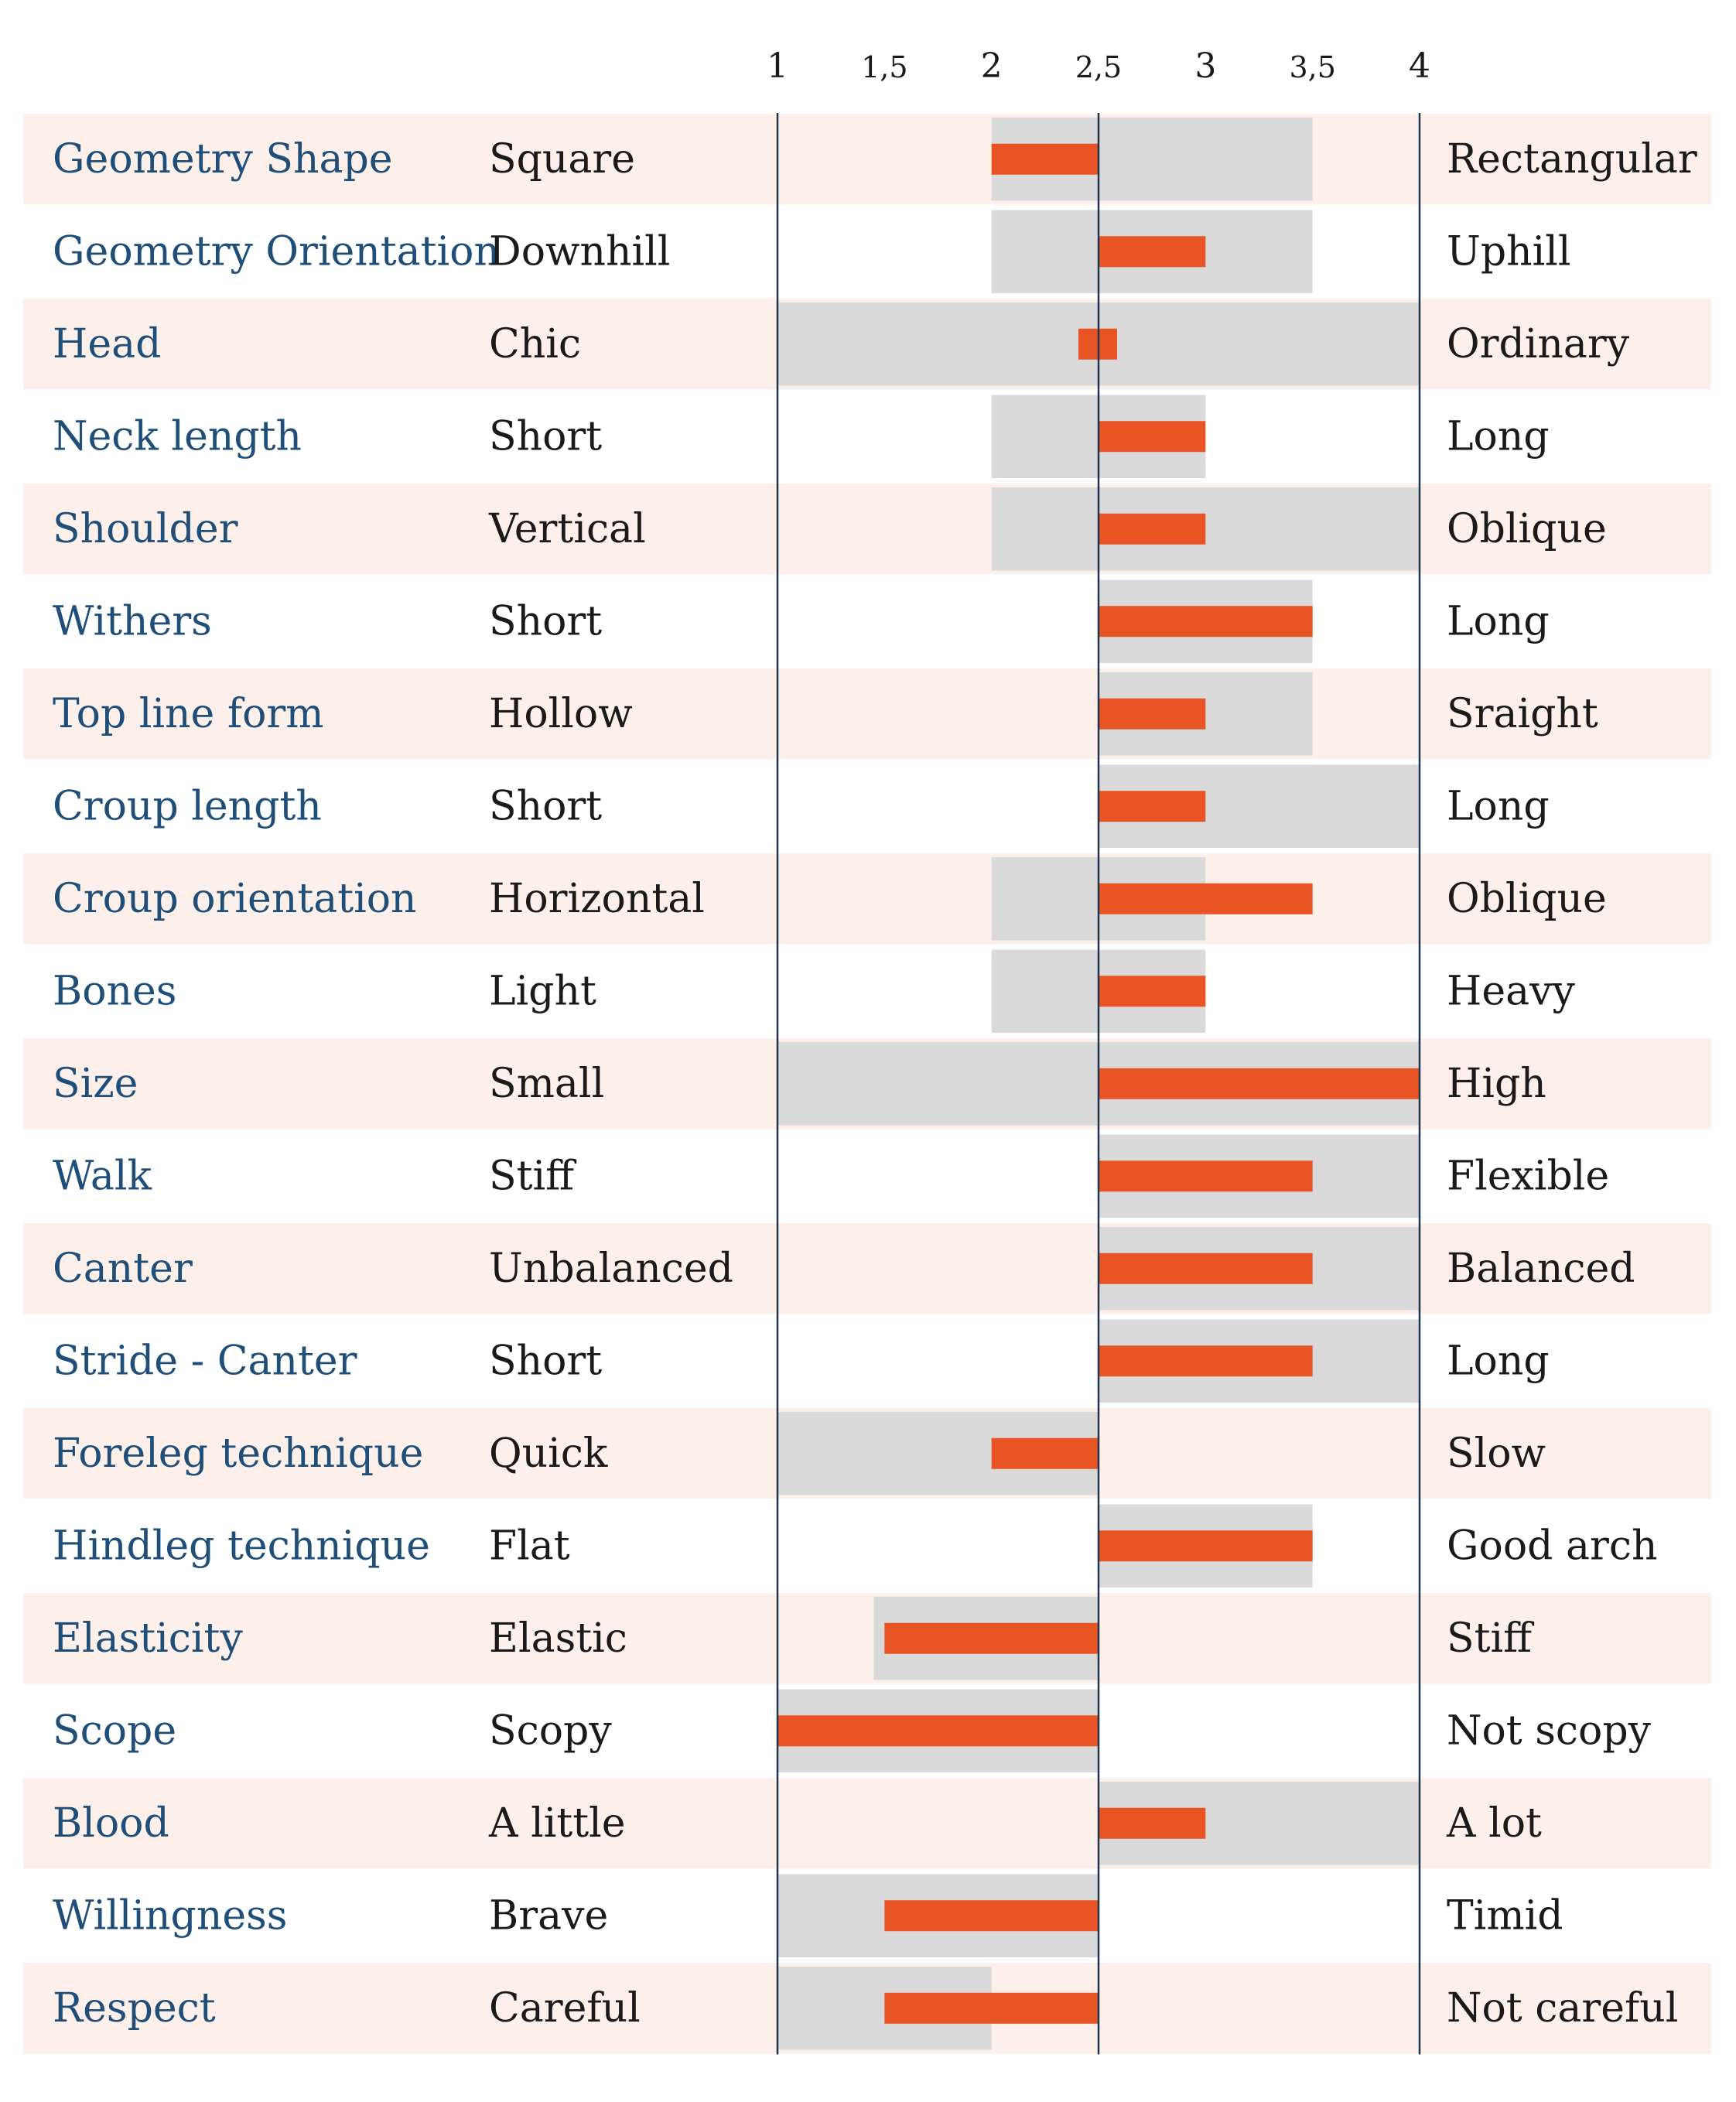  I want to click on trait-label: Withers, so click(132, 621).